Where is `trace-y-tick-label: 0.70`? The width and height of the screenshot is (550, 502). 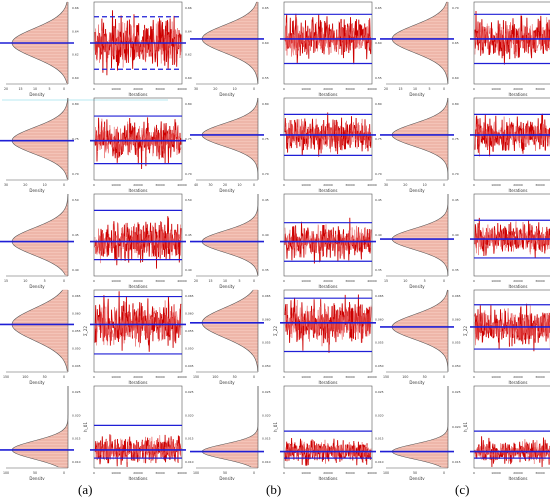
trace-y-tick-label: 0.70 is located at coordinates (188, 174).